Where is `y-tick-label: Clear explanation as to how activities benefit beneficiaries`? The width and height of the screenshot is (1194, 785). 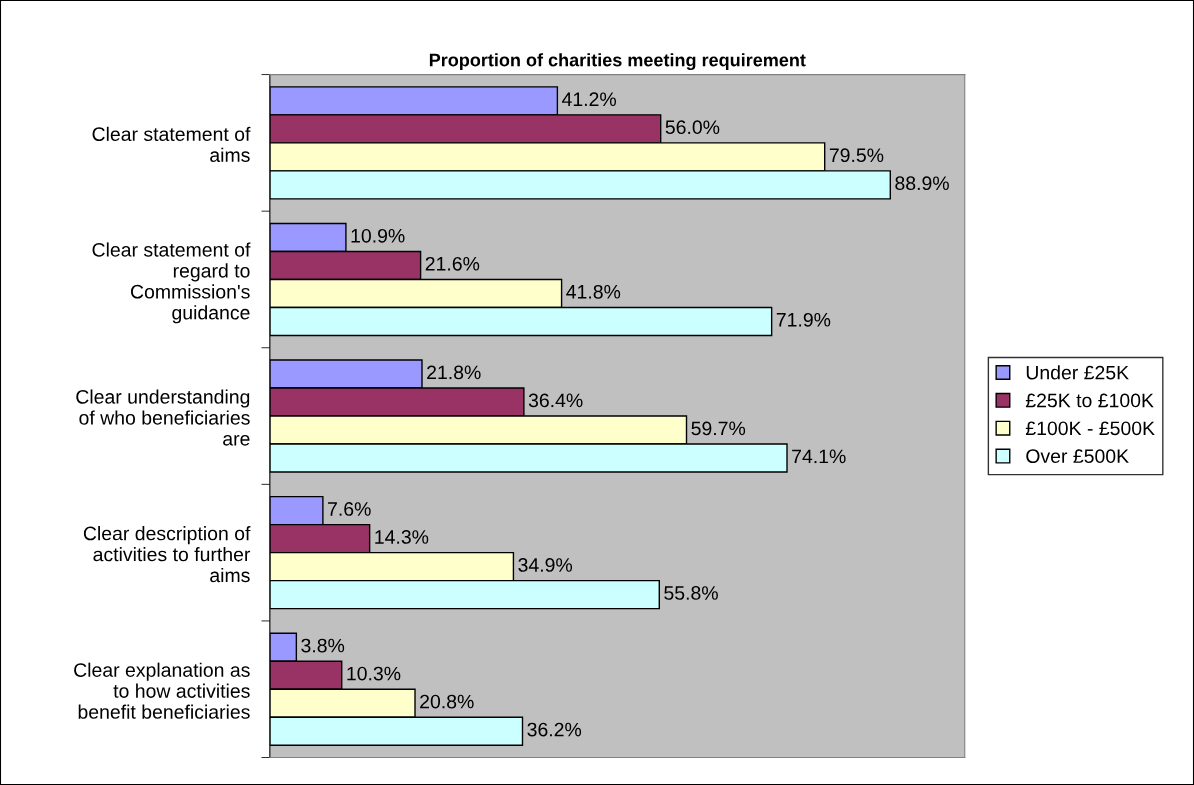
y-tick-label: Clear explanation as to how activities benefit beneficiaries is located at coordinates (162, 690).